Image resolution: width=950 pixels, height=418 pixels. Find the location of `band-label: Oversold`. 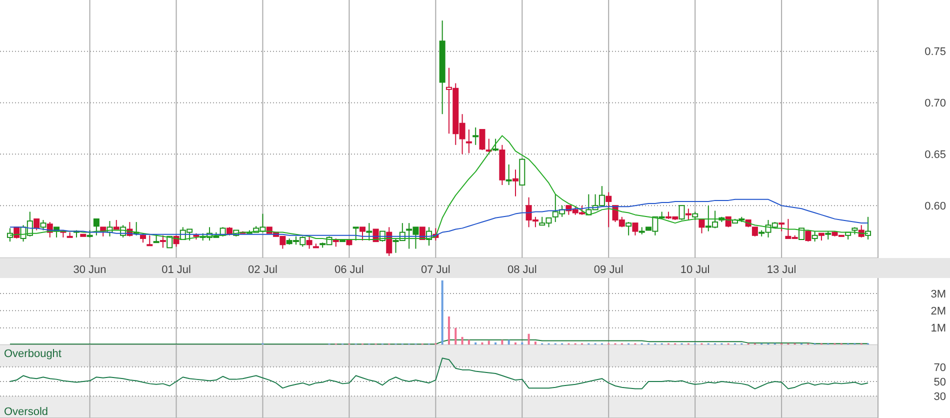

band-label: Oversold is located at coordinates (26, 412).